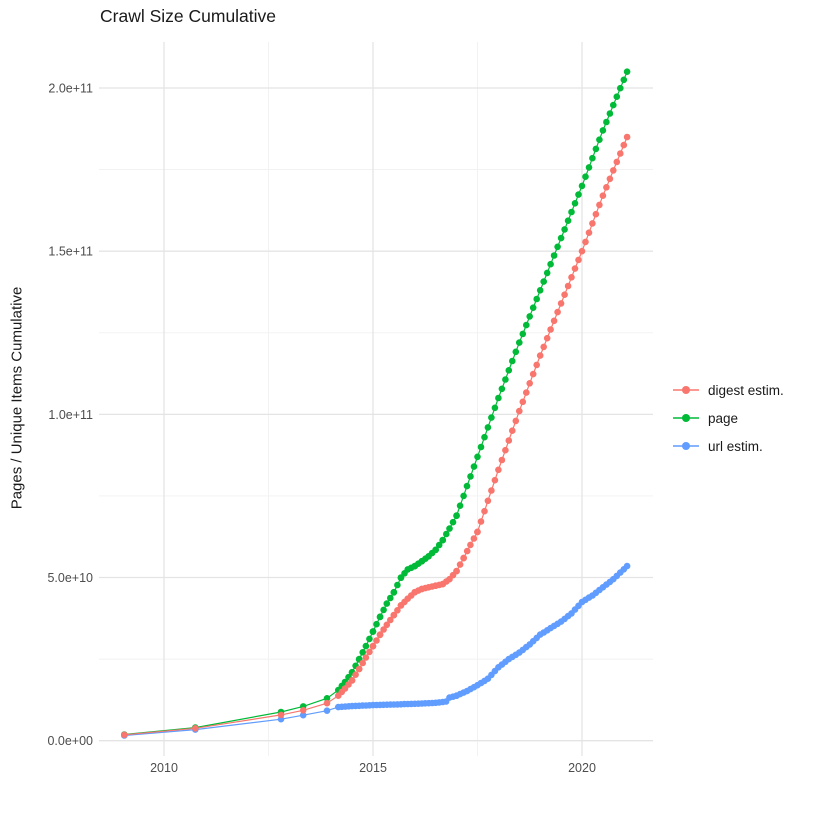  I want to click on series-line-url-estim, so click(376, 651).